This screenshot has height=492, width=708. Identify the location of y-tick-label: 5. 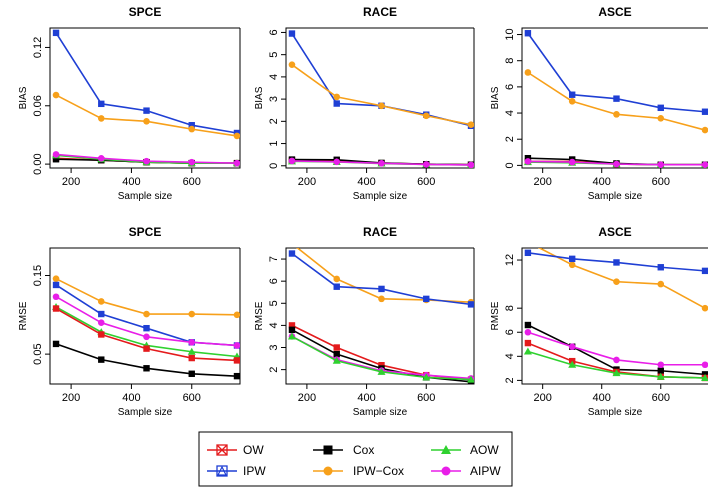
(274, 303).